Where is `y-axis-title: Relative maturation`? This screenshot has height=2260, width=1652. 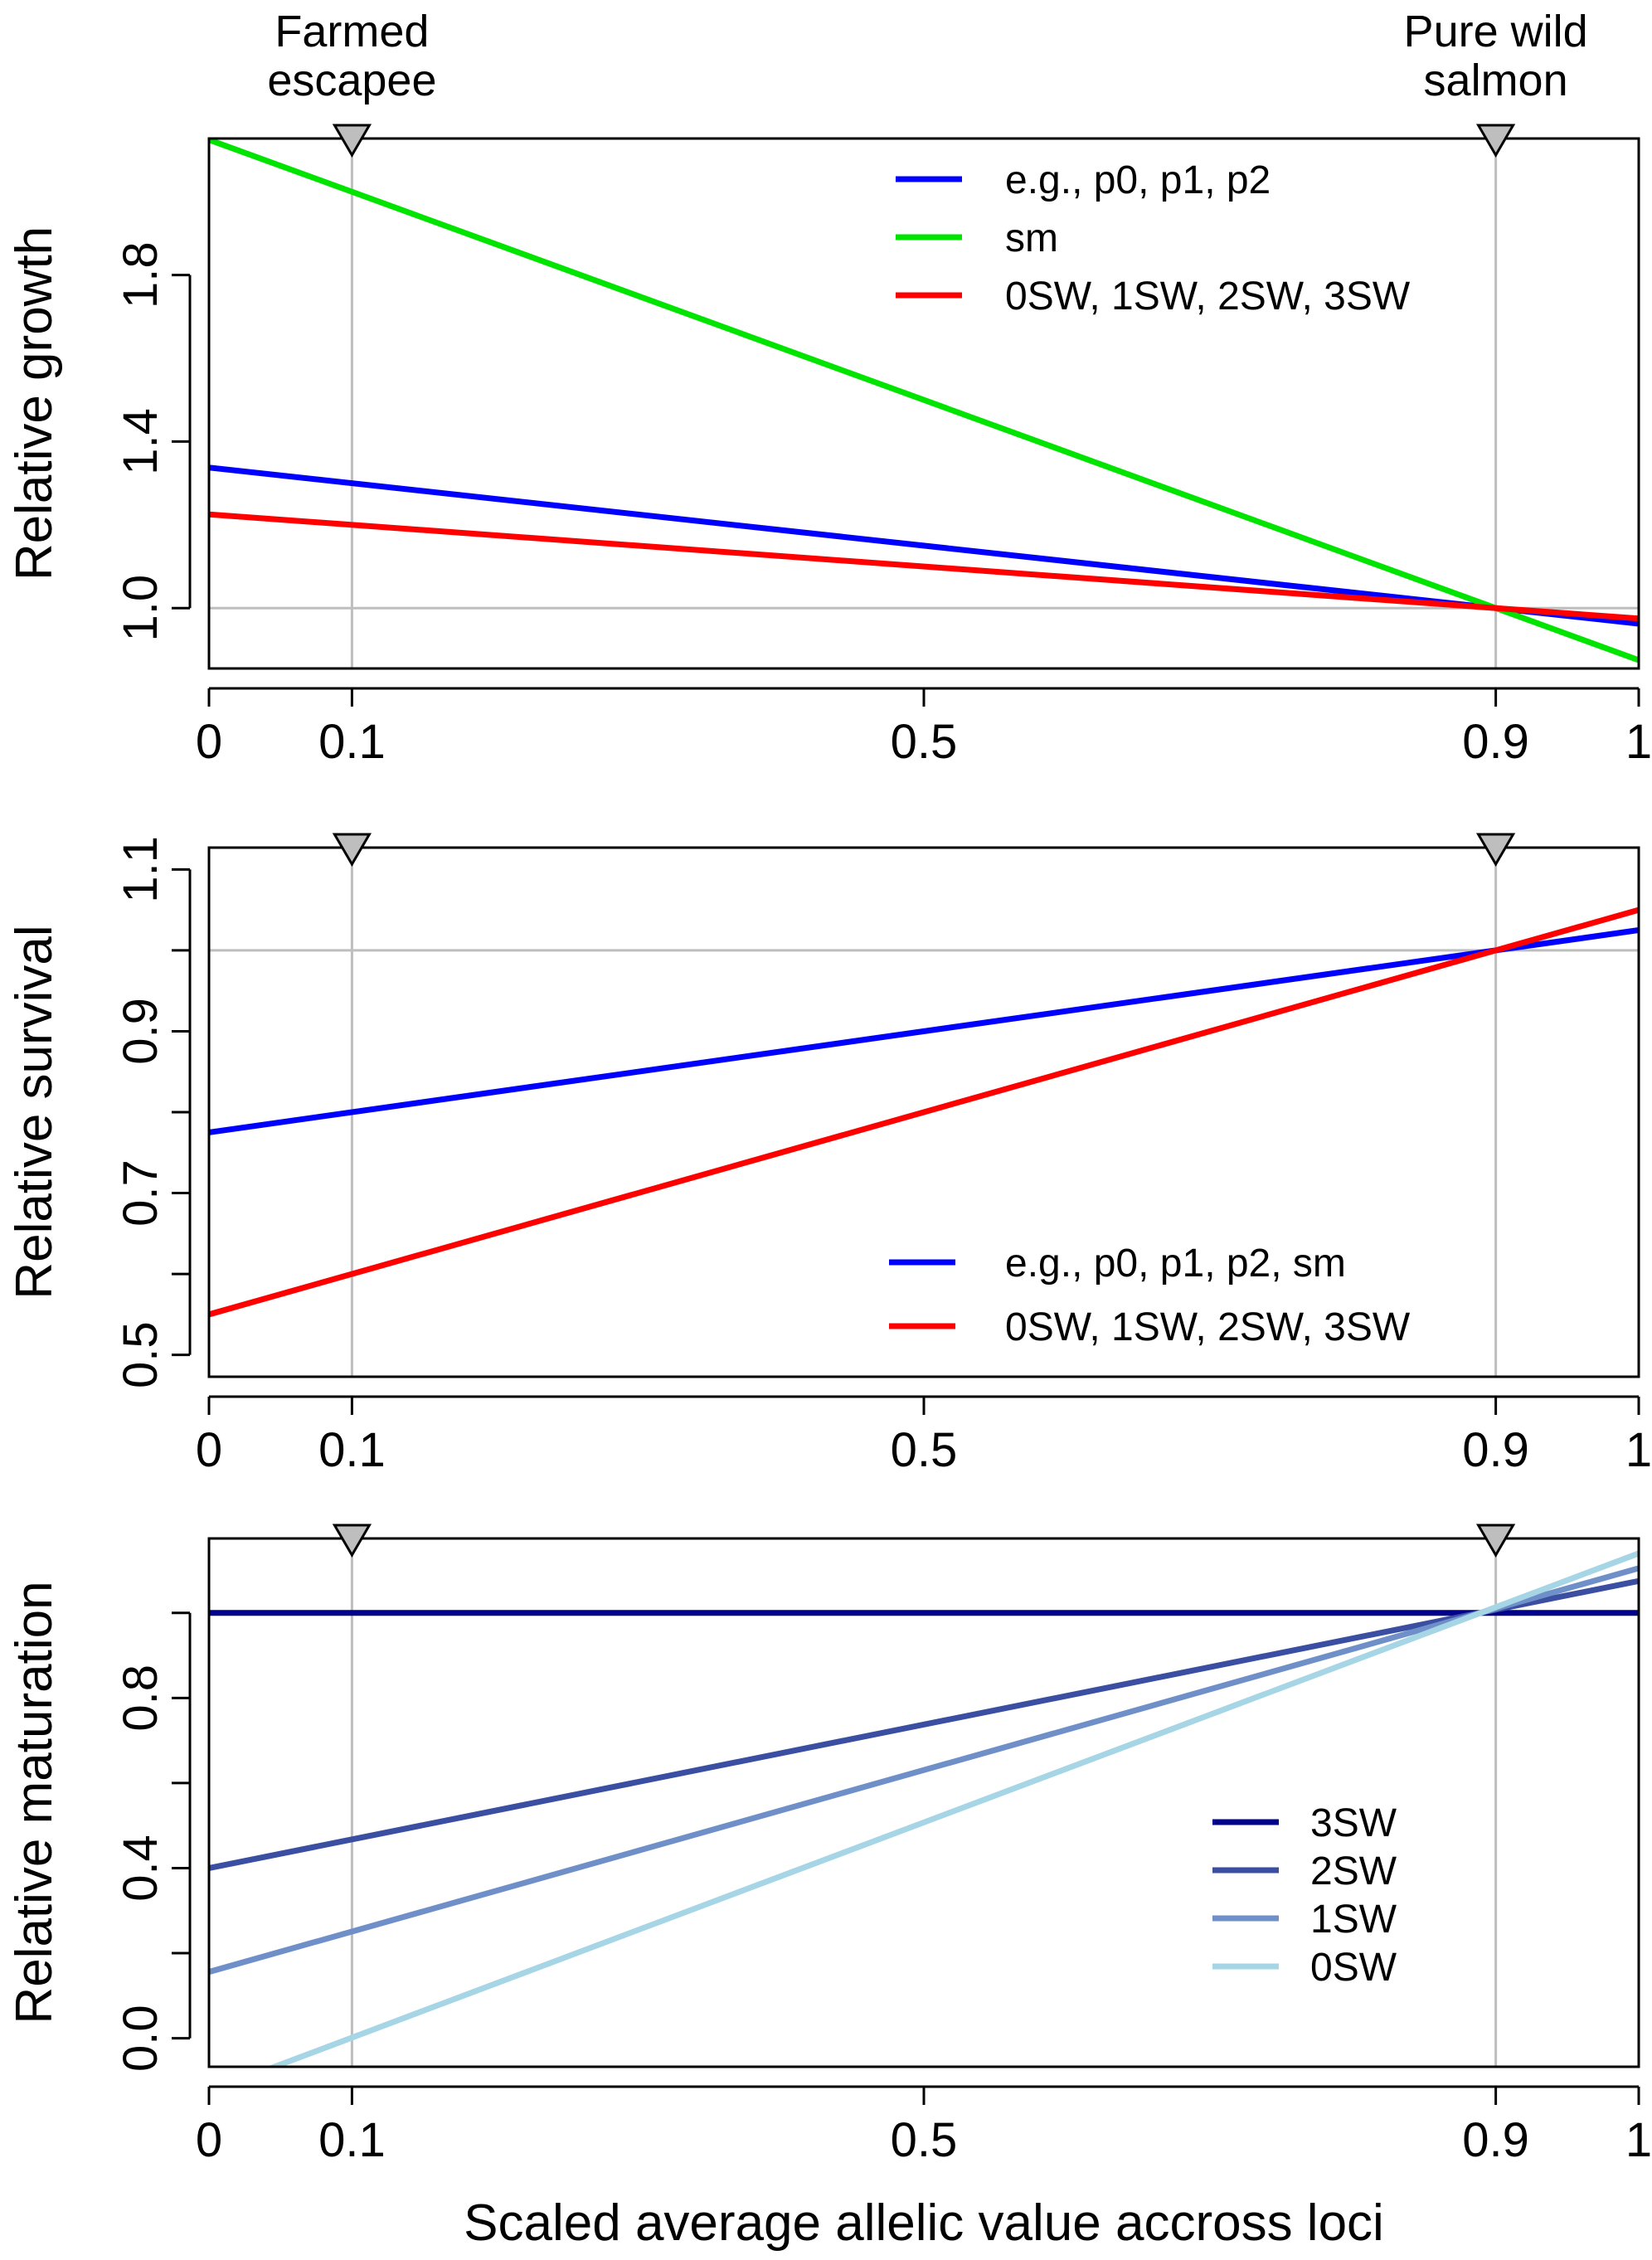
y-axis-title: Relative maturation is located at coordinates (34, 1802).